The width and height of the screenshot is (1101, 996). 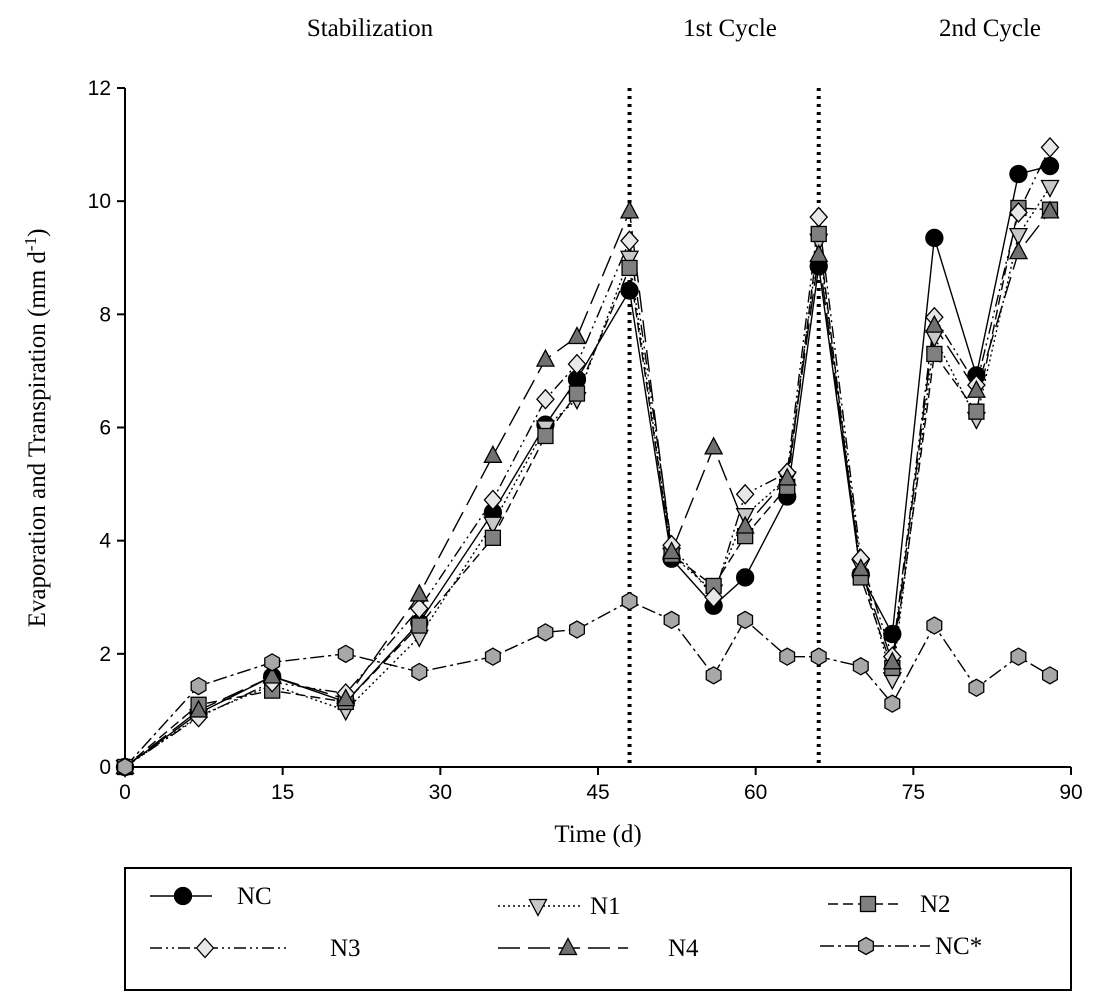 What do you see at coordinates (125, 792) in the screenshot?
I see `x-tick-label: 0` at bounding box center [125, 792].